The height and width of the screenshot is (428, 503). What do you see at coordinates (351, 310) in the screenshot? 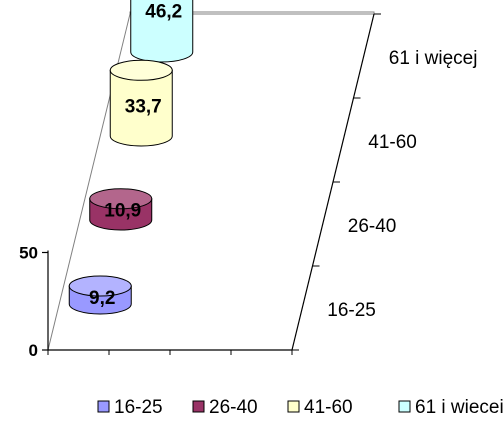
I see `category-label: 16-25` at bounding box center [351, 310].